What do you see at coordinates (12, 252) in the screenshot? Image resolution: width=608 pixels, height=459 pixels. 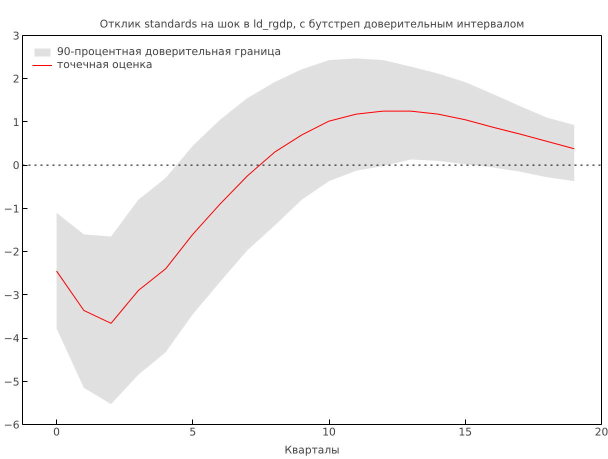 I see `y-tick-label: −2` at bounding box center [12, 252].